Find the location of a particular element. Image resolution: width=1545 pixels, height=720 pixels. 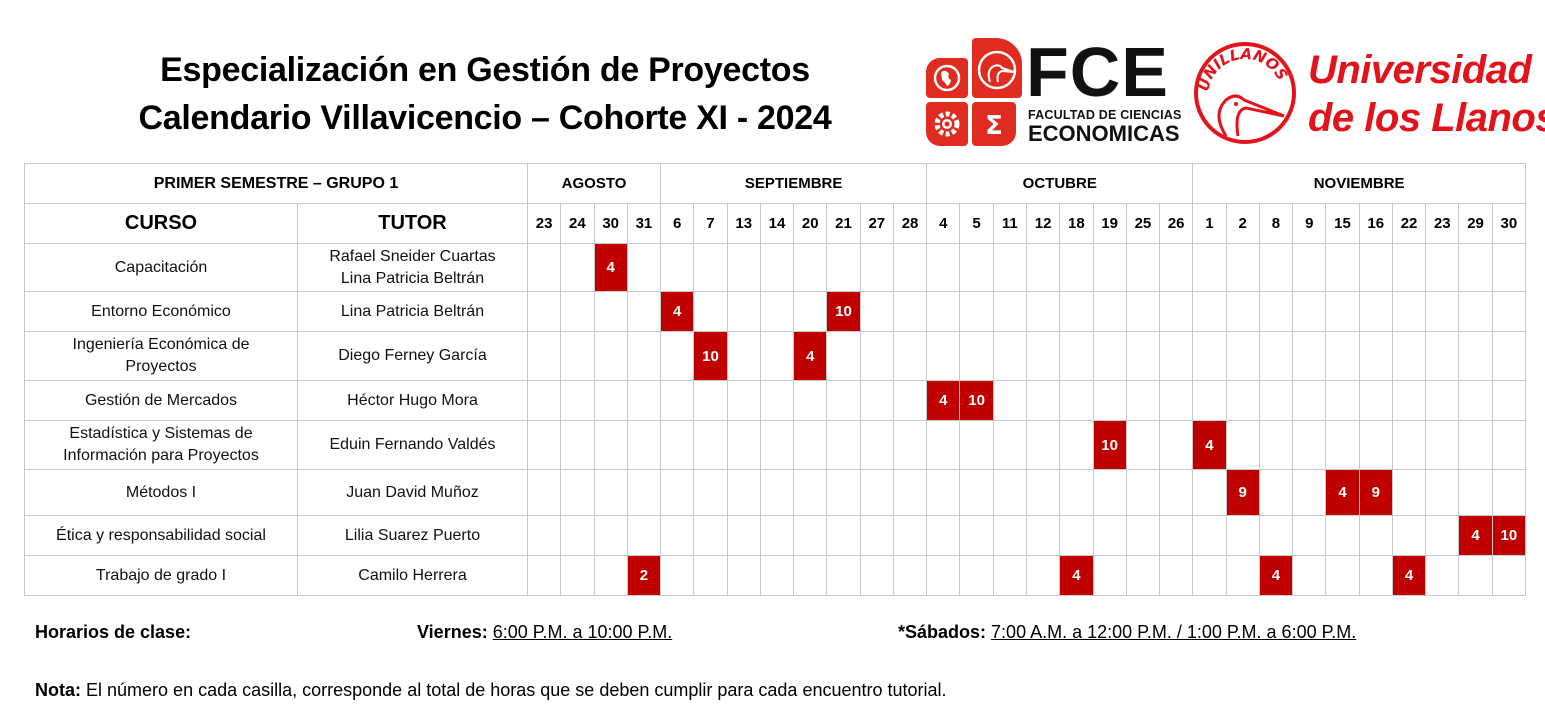

date-header: 5 is located at coordinates (976, 223).